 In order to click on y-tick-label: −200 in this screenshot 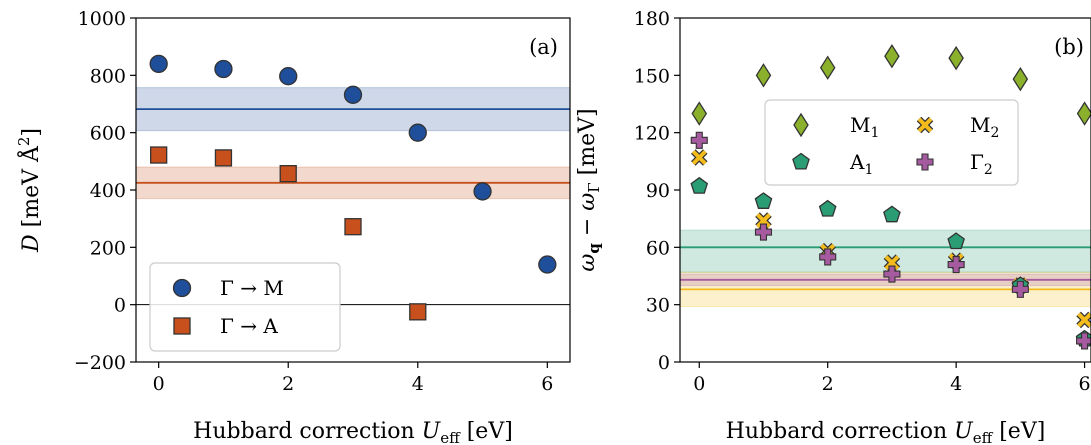, I will do `click(100, 363)`.